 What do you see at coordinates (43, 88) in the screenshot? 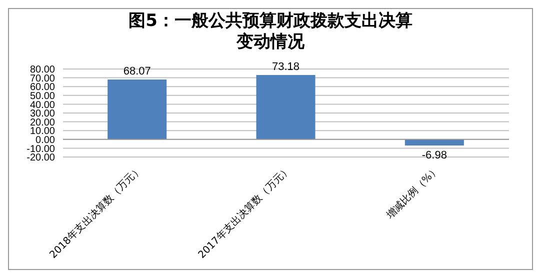
I see `y-tick-label: 60.00` at bounding box center [43, 88].